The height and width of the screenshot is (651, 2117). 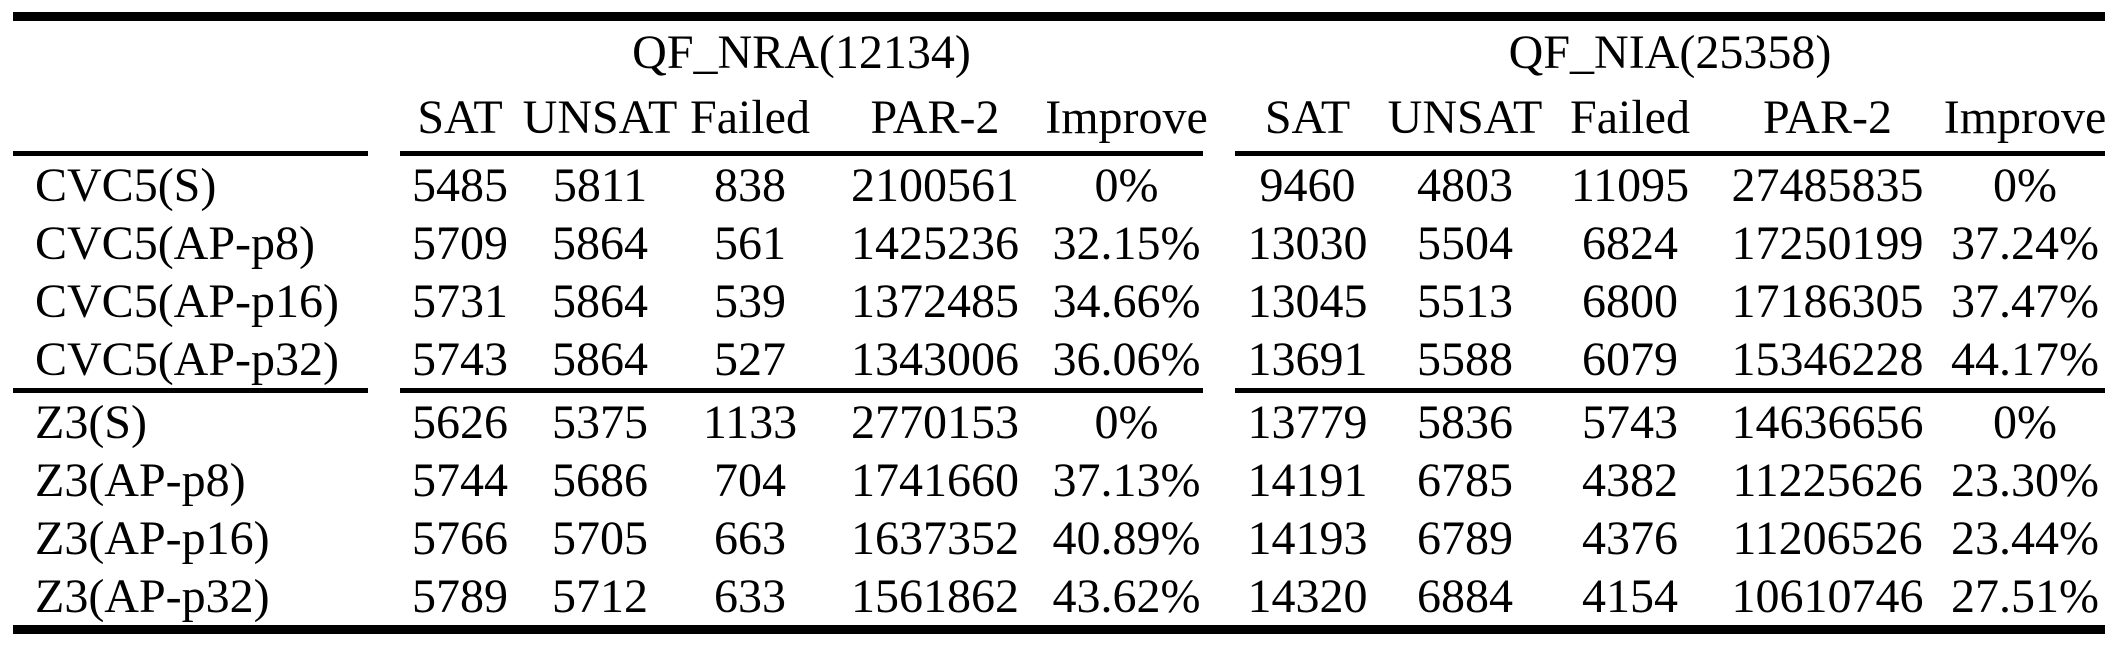 What do you see at coordinates (1307, 480) in the screenshot?
I see `nia-sat-cell: 14191` at bounding box center [1307, 480].